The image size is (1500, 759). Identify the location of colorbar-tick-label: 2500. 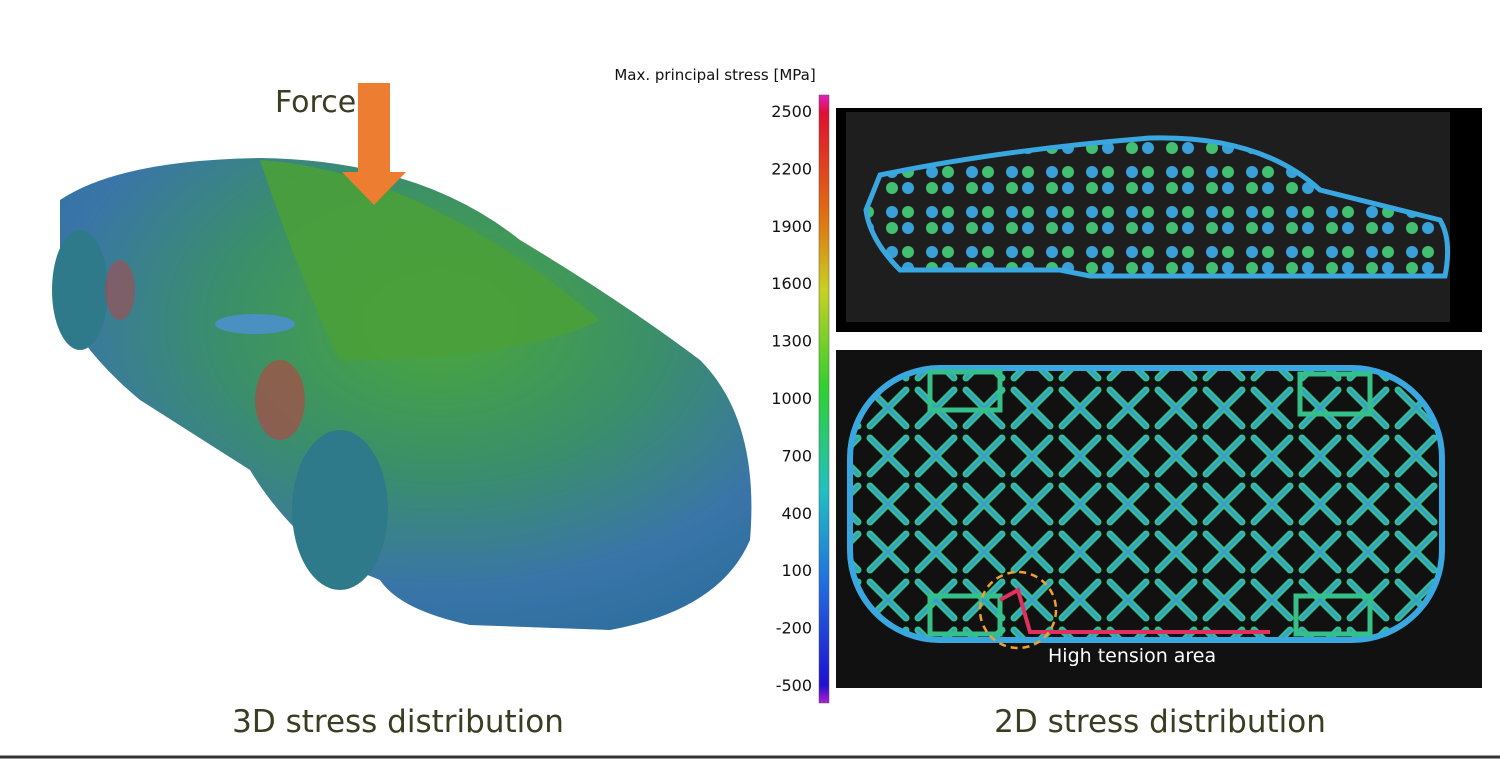
(791, 111).